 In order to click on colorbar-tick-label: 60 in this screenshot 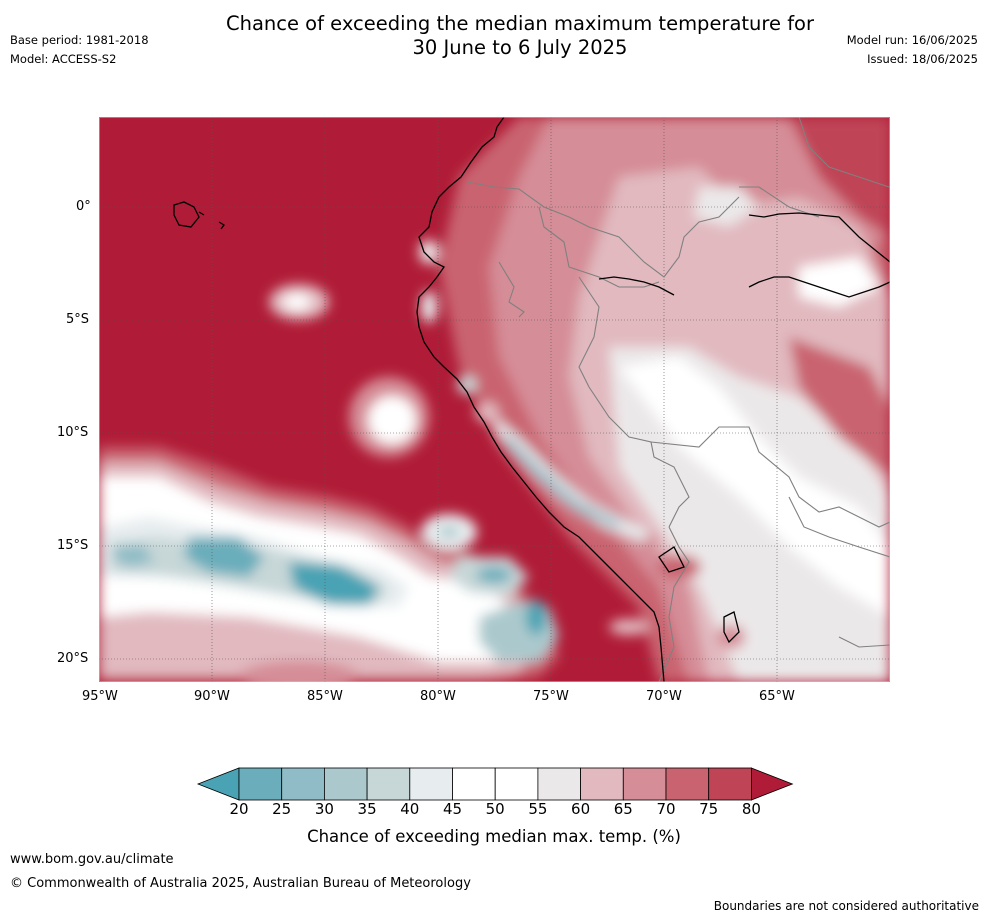, I will do `click(581, 809)`.